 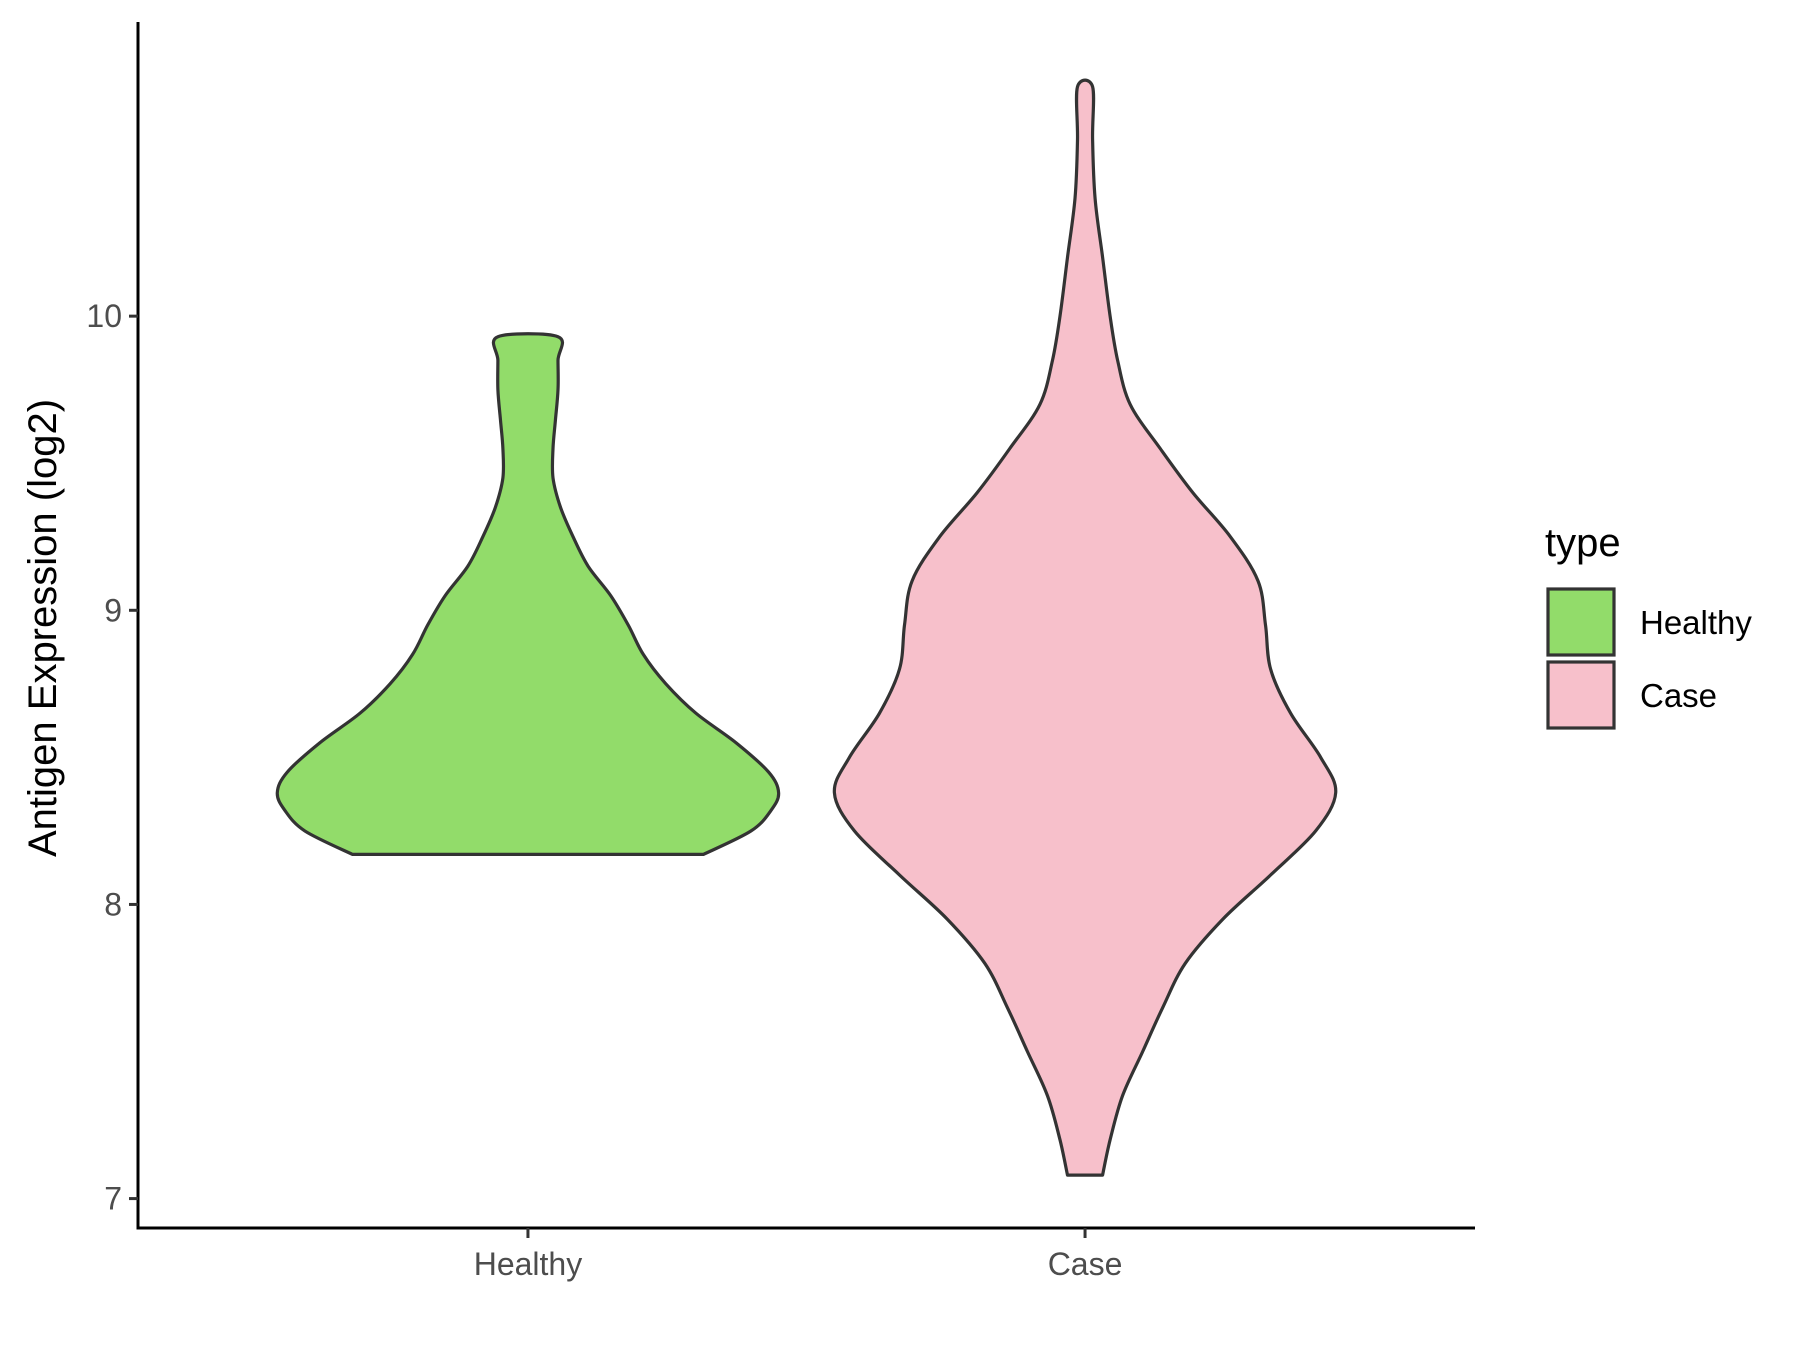 What do you see at coordinates (528, 594) in the screenshot?
I see `violin-healthy` at bounding box center [528, 594].